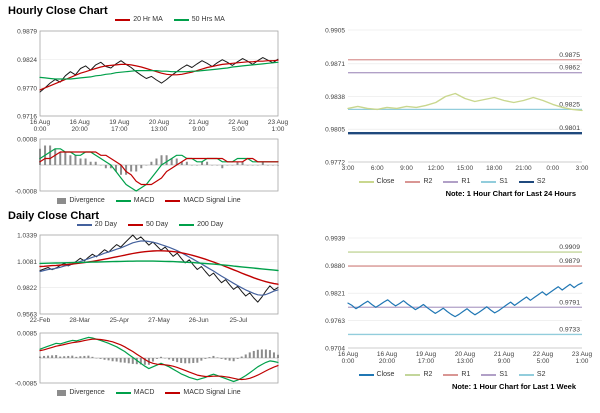  I want to click on svg-text: -0.0008, so click(26, 192).